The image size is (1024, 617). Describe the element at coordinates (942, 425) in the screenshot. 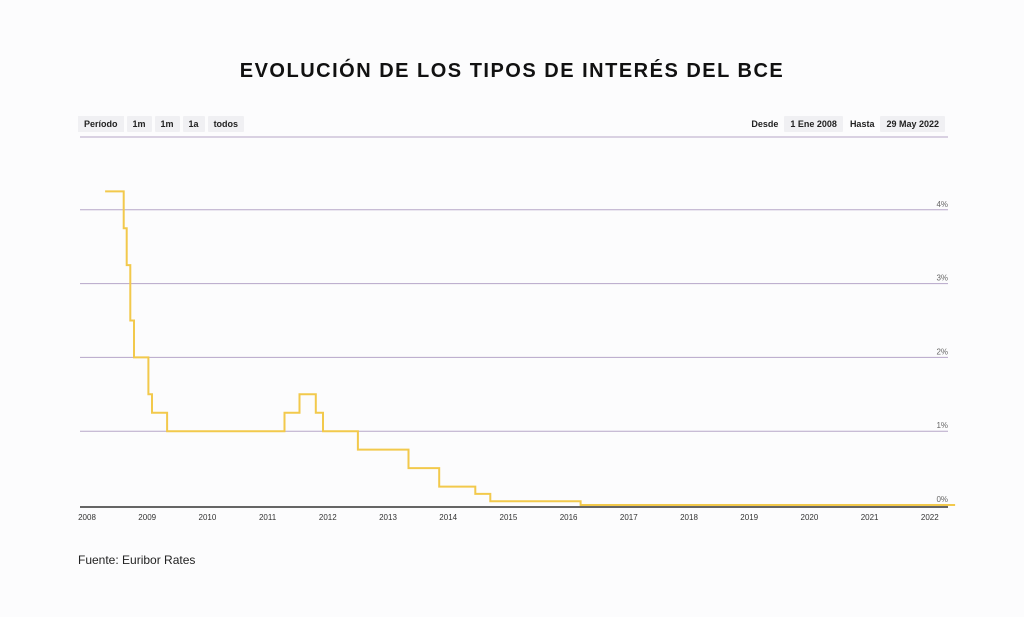

I see `y-tick-label: 1%` at that location.